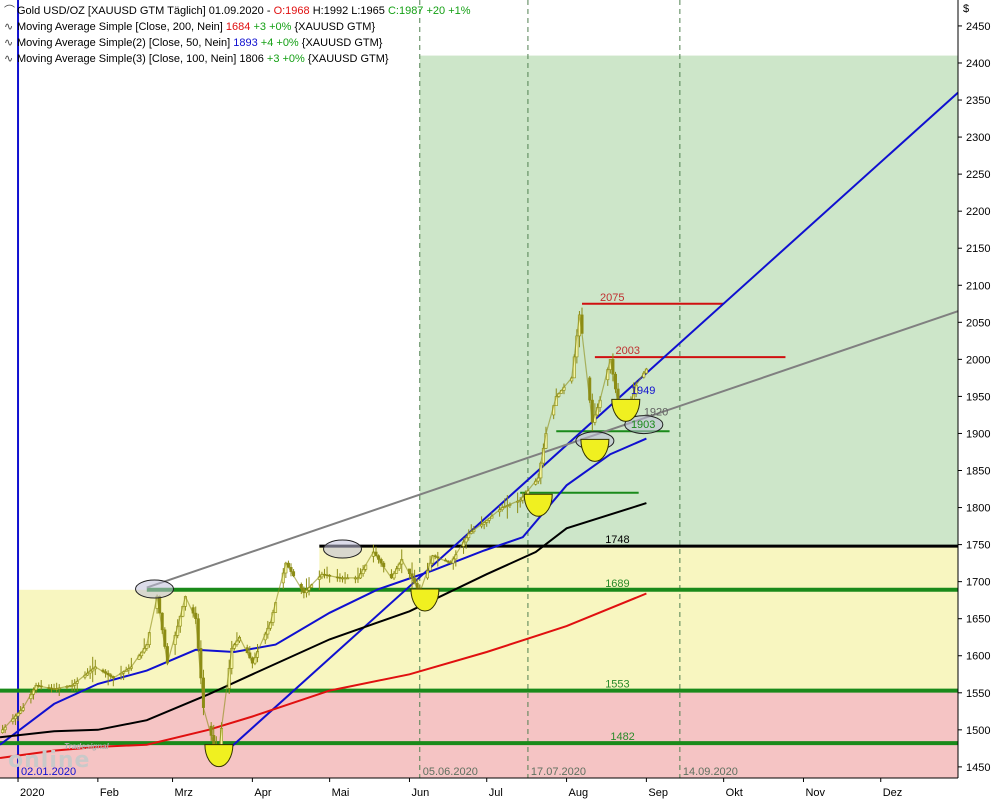 This screenshot has width=1000, height=800. Describe the element at coordinates (978, 212) in the screenshot. I see `y-tick-label: 2200` at that location.